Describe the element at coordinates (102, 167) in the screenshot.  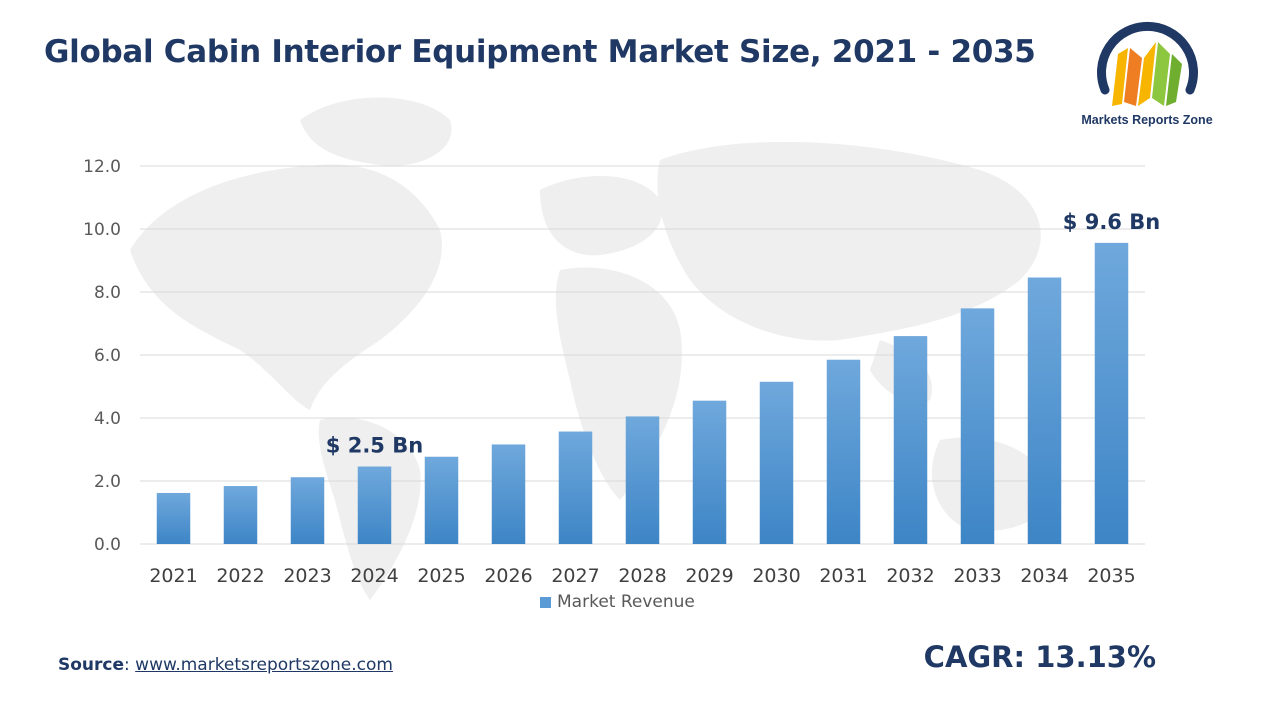
I see `y-tick-label: 12.0` at that location.